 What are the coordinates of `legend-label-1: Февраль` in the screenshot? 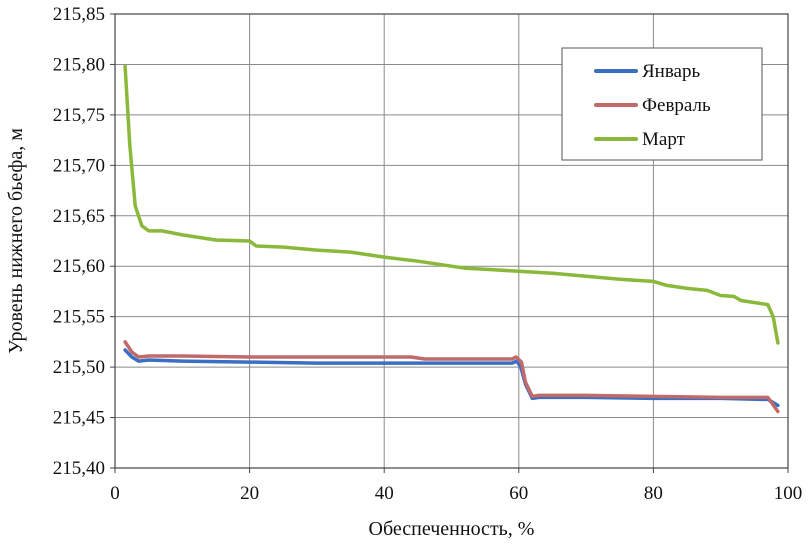 It's located at (676, 105).